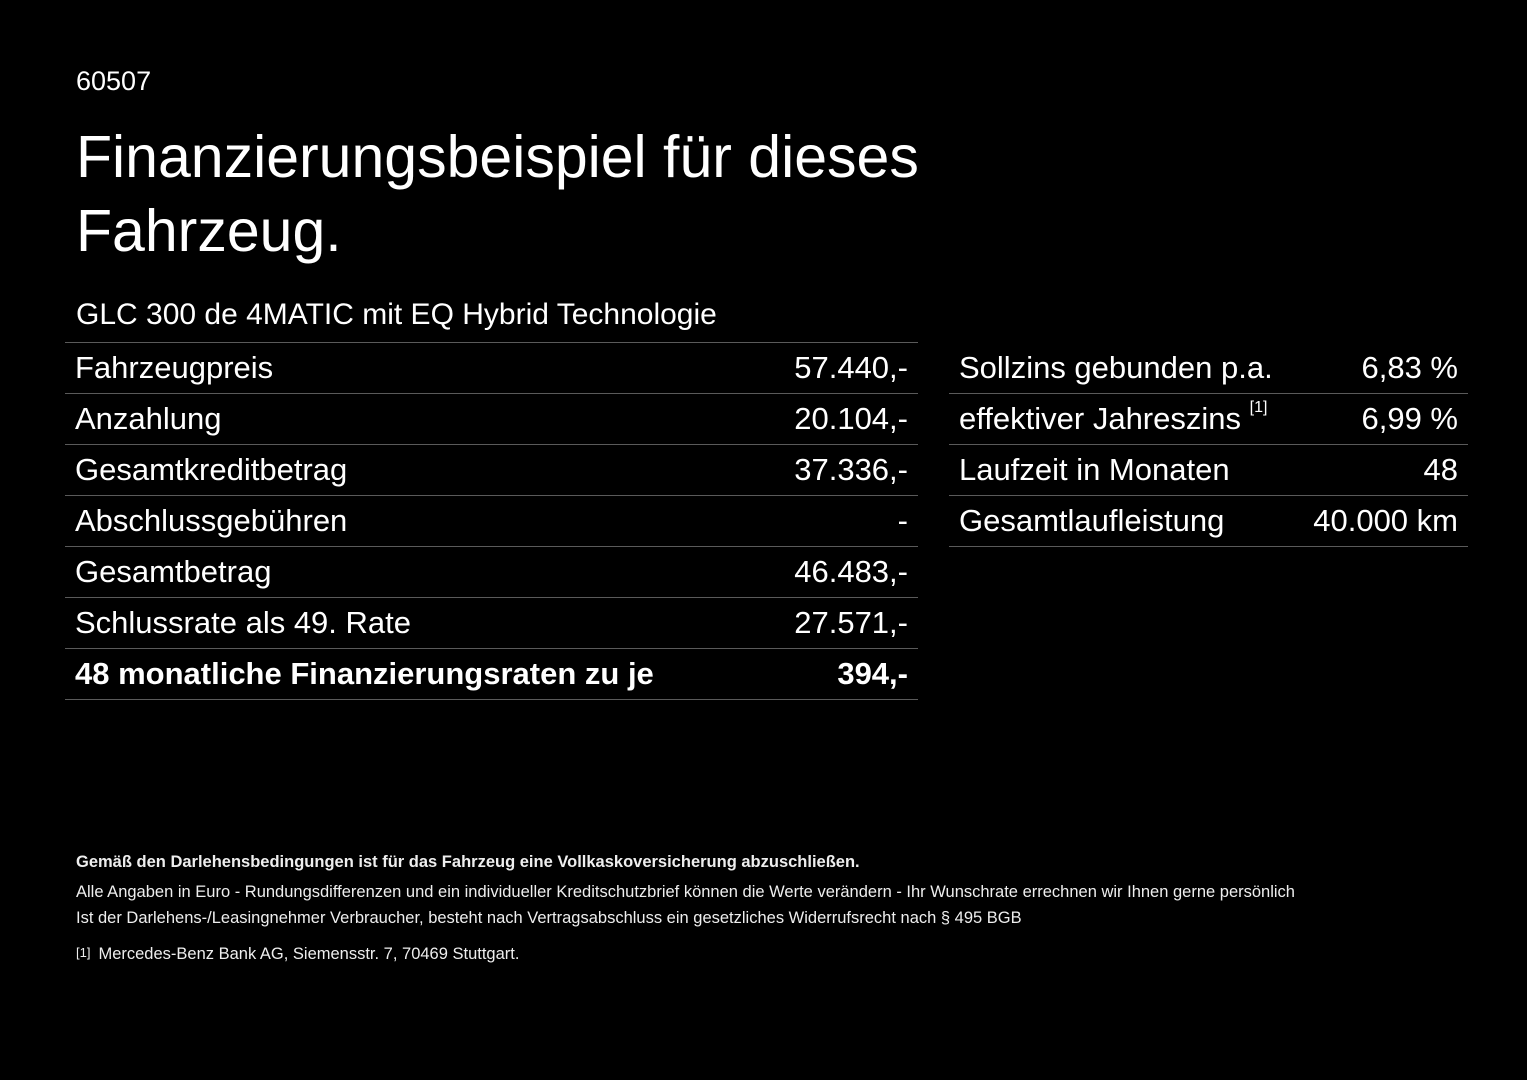  I want to click on table-row: effektiver Jahreszins [1] 6,99 %, so click(1208, 419).